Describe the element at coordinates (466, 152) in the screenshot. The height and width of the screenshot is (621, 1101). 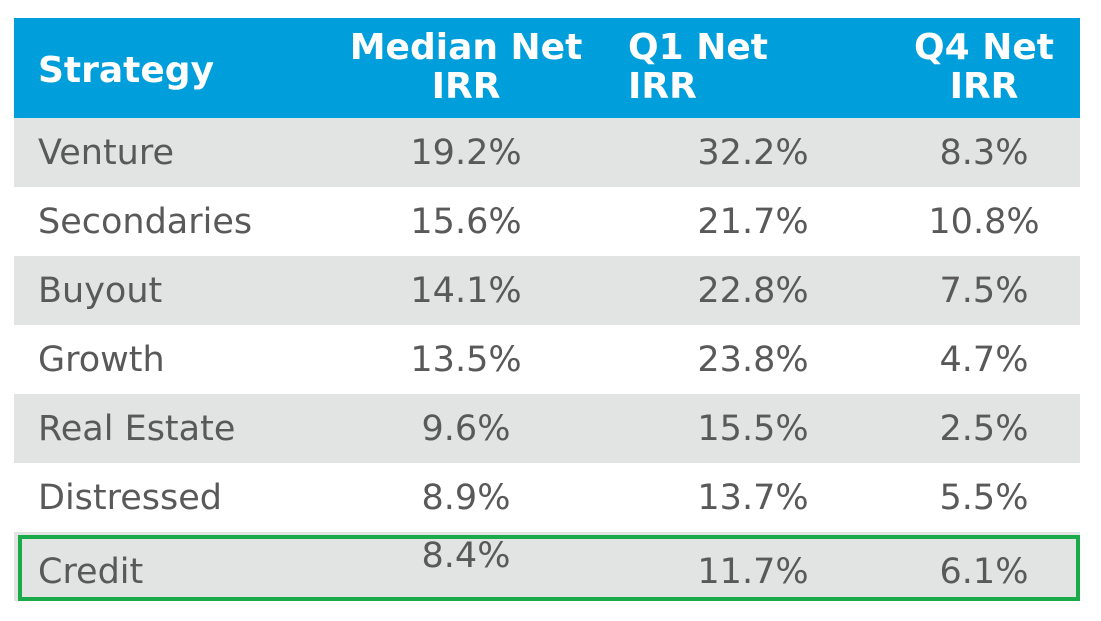
I see `cell-median-net-irr: 19.2%` at that location.